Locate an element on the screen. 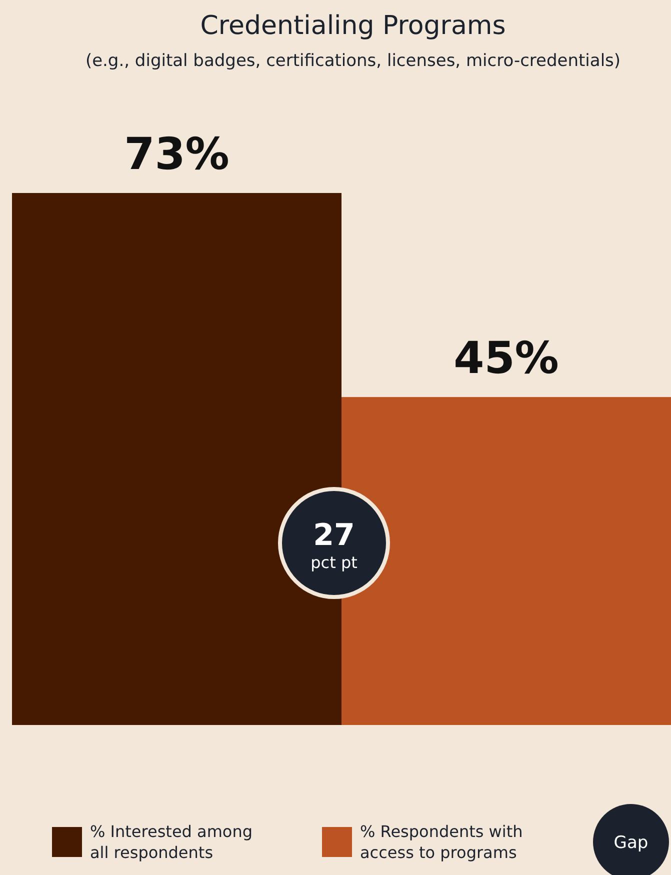 The height and width of the screenshot is (875, 671). data-label: 73% is located at coordinates (177, 154).